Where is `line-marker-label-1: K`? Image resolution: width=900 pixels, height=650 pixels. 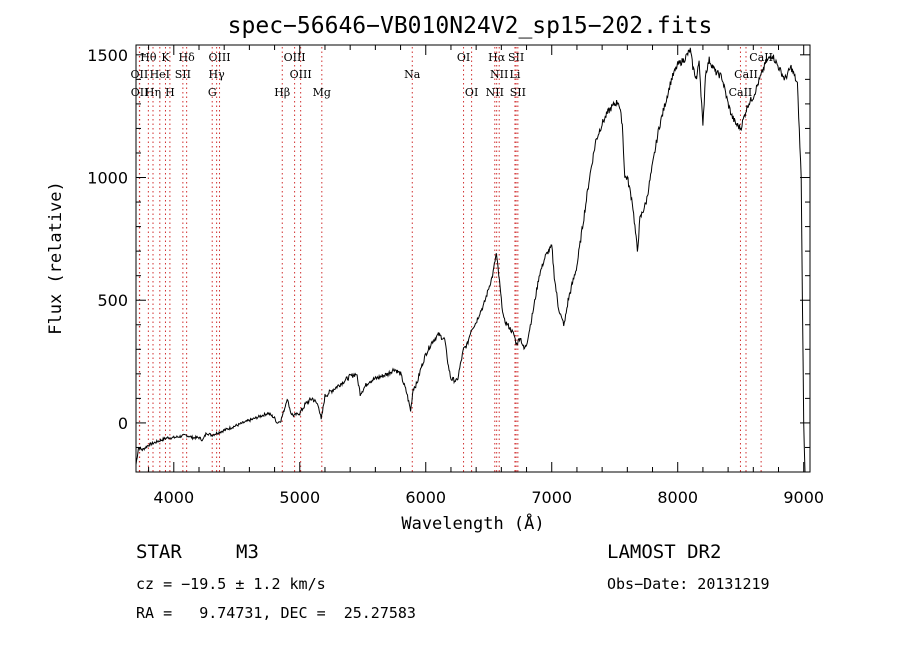 line-marker-label-1: K is located at coordinates (165, 57).